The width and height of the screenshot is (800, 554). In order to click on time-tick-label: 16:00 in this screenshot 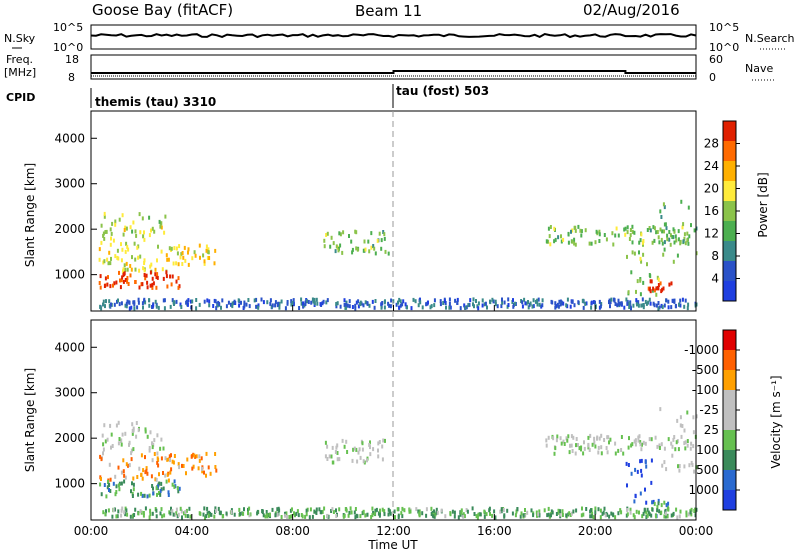, I will do `click(494, 531)`.